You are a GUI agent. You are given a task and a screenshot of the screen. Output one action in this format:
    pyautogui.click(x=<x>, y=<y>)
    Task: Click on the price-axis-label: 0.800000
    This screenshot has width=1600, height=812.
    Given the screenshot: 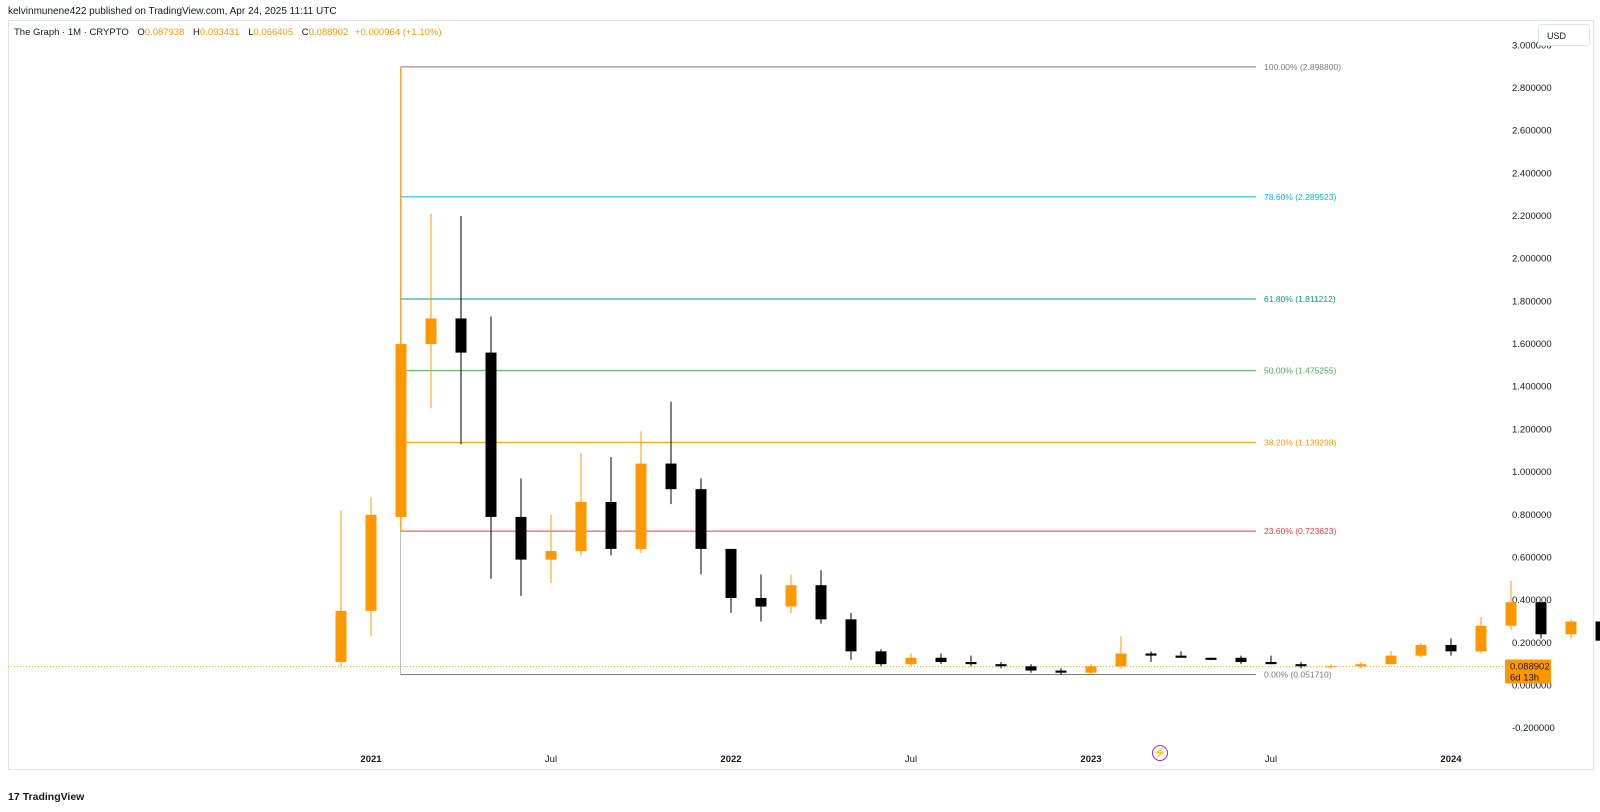 What is the action you would take?
    pyautogui.click(x=1532, y=515)
    